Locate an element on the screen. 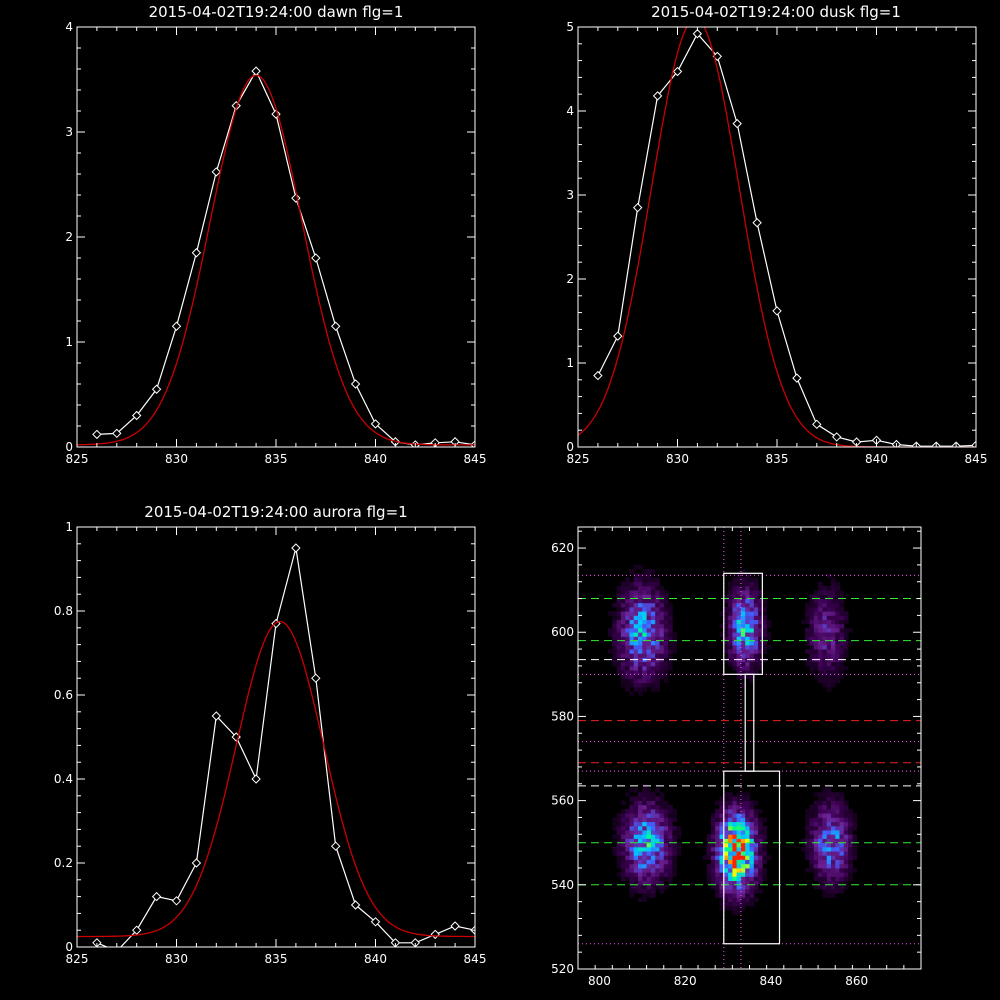 The height and width of the screenshot is (1000, 1000). aurora-y-tick-label: 0.6 is located at coordinates (63, 695).